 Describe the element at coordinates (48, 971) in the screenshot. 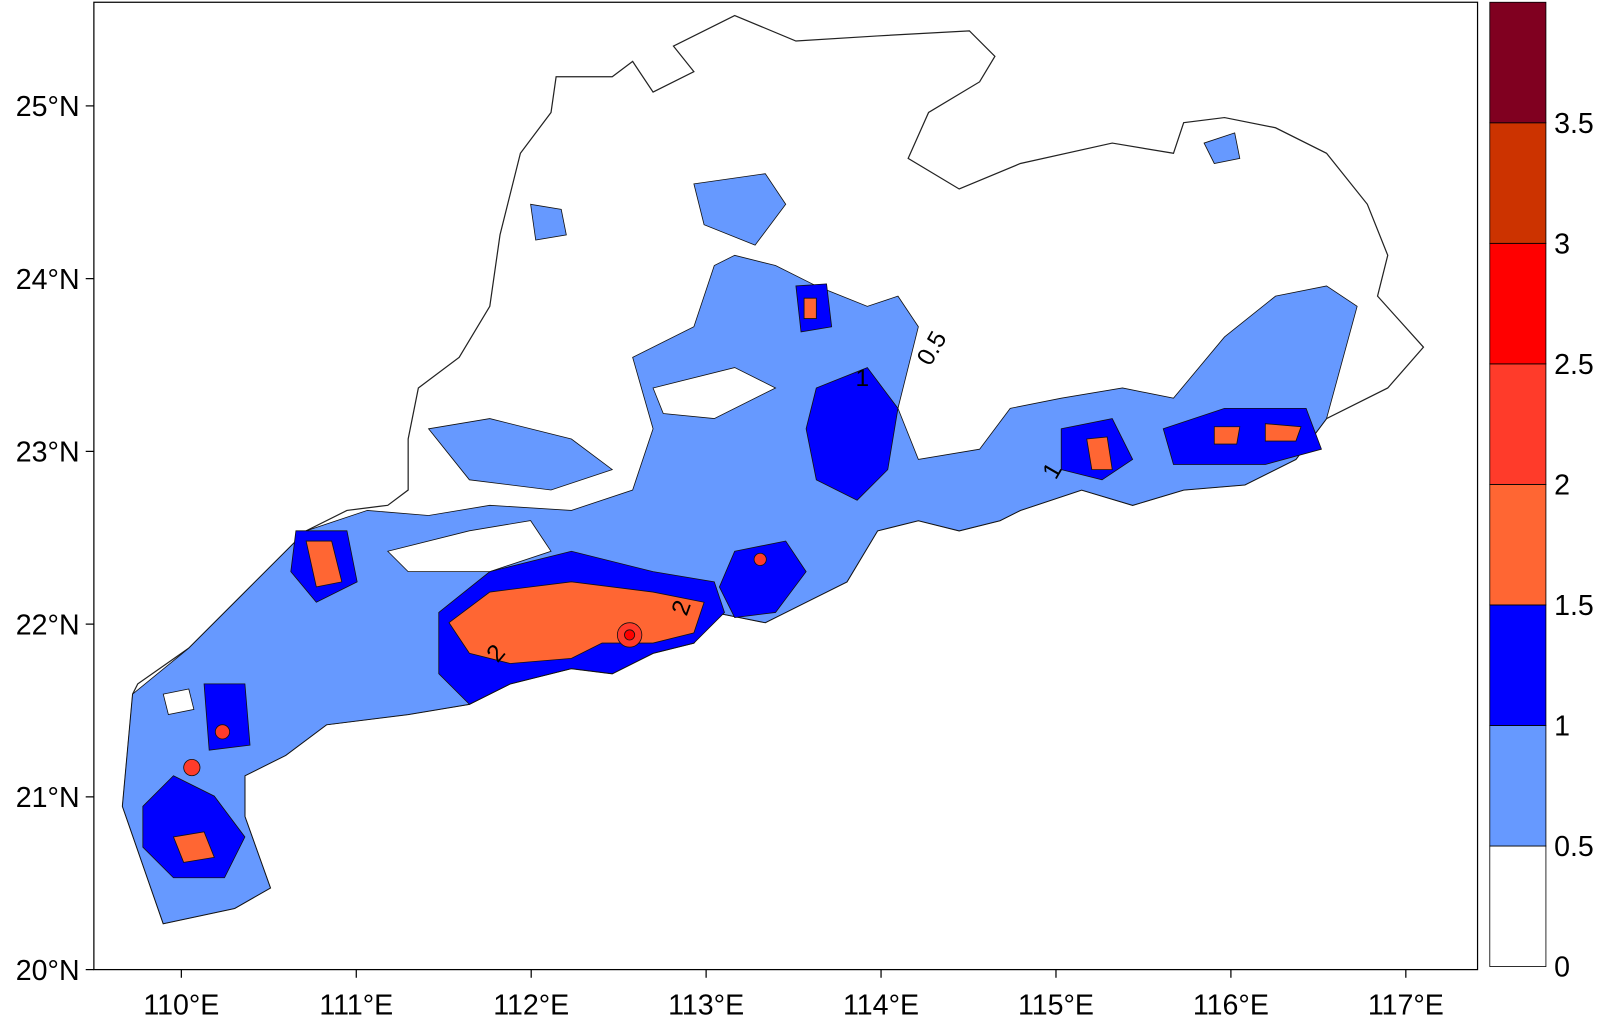

I see `y-tick-label: 20°N` at that location.